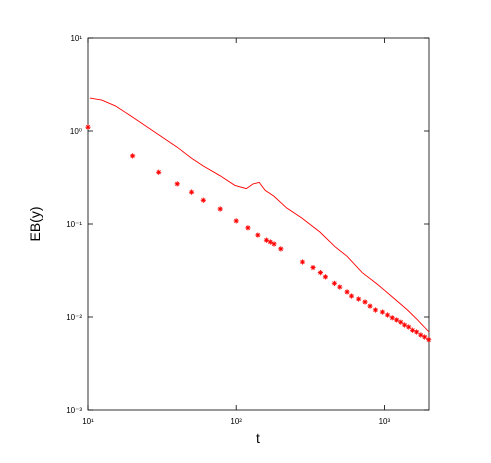 The image size is (491, 463). I want to click on y-axis-label: EB(y), so click(35, 224).